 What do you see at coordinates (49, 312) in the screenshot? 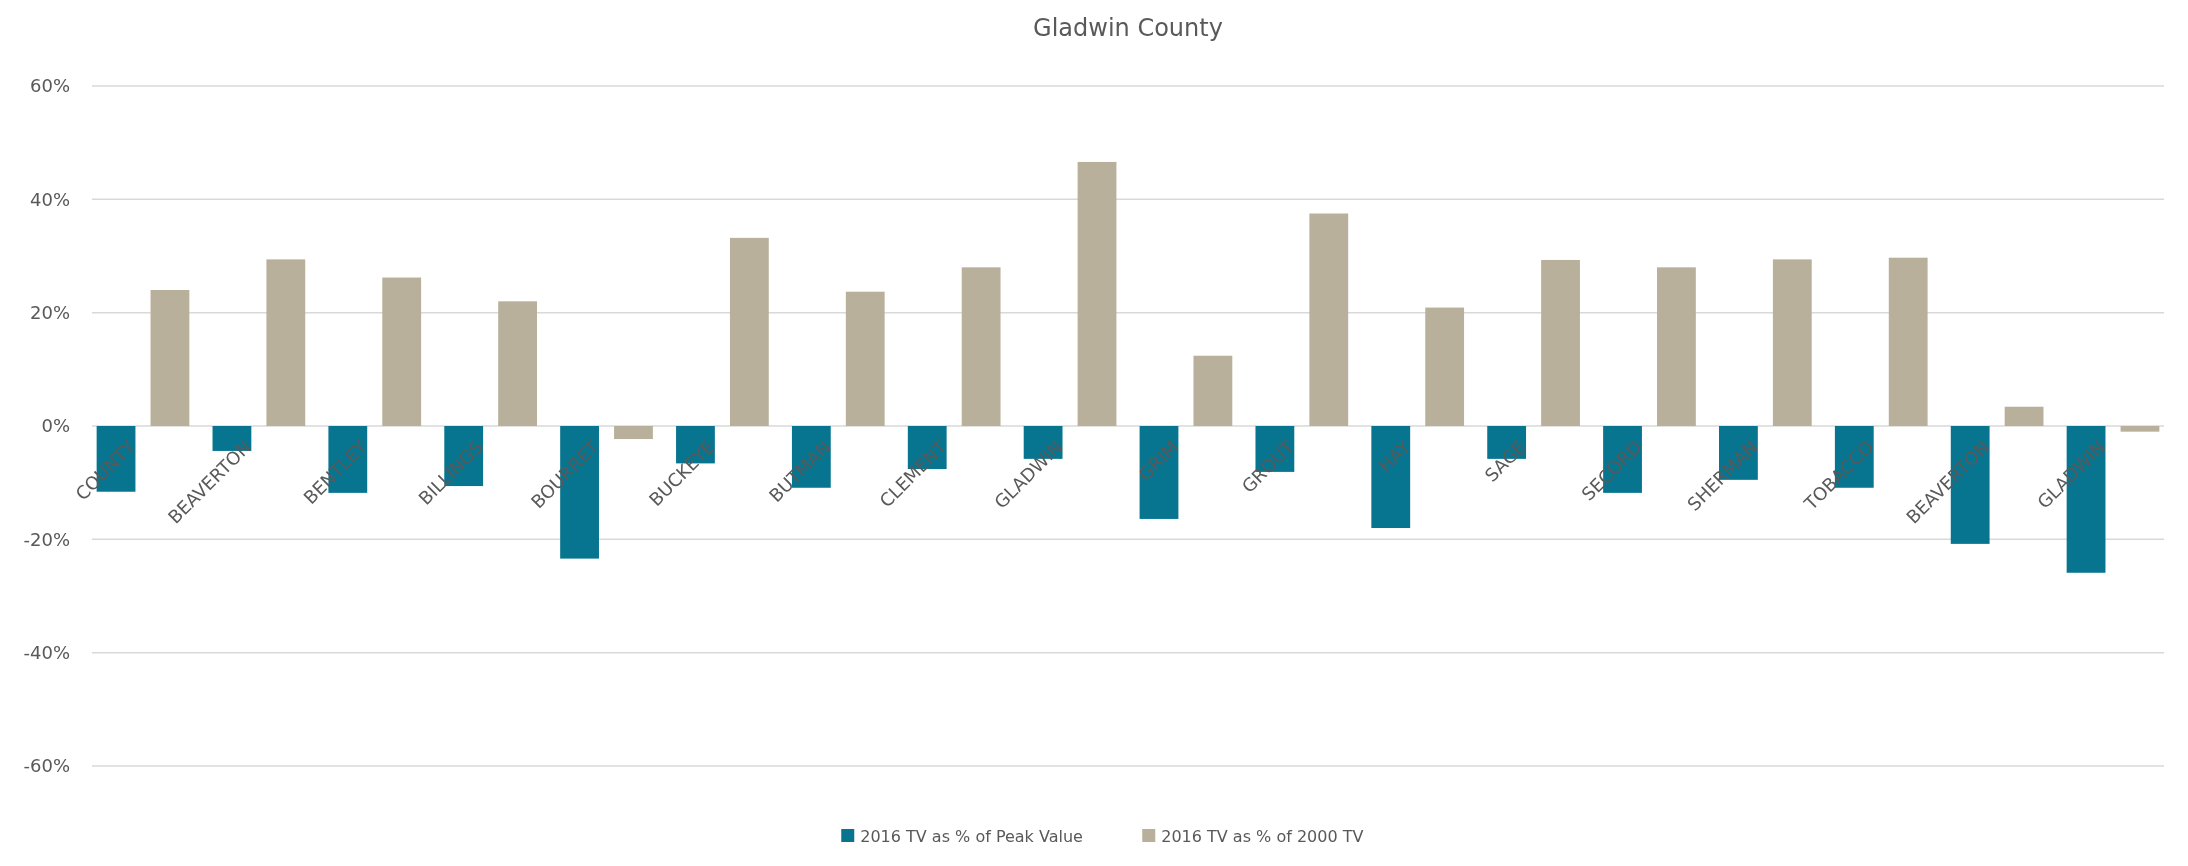
I see `y-tick-label: 20%` at bounding box center [49, 312].